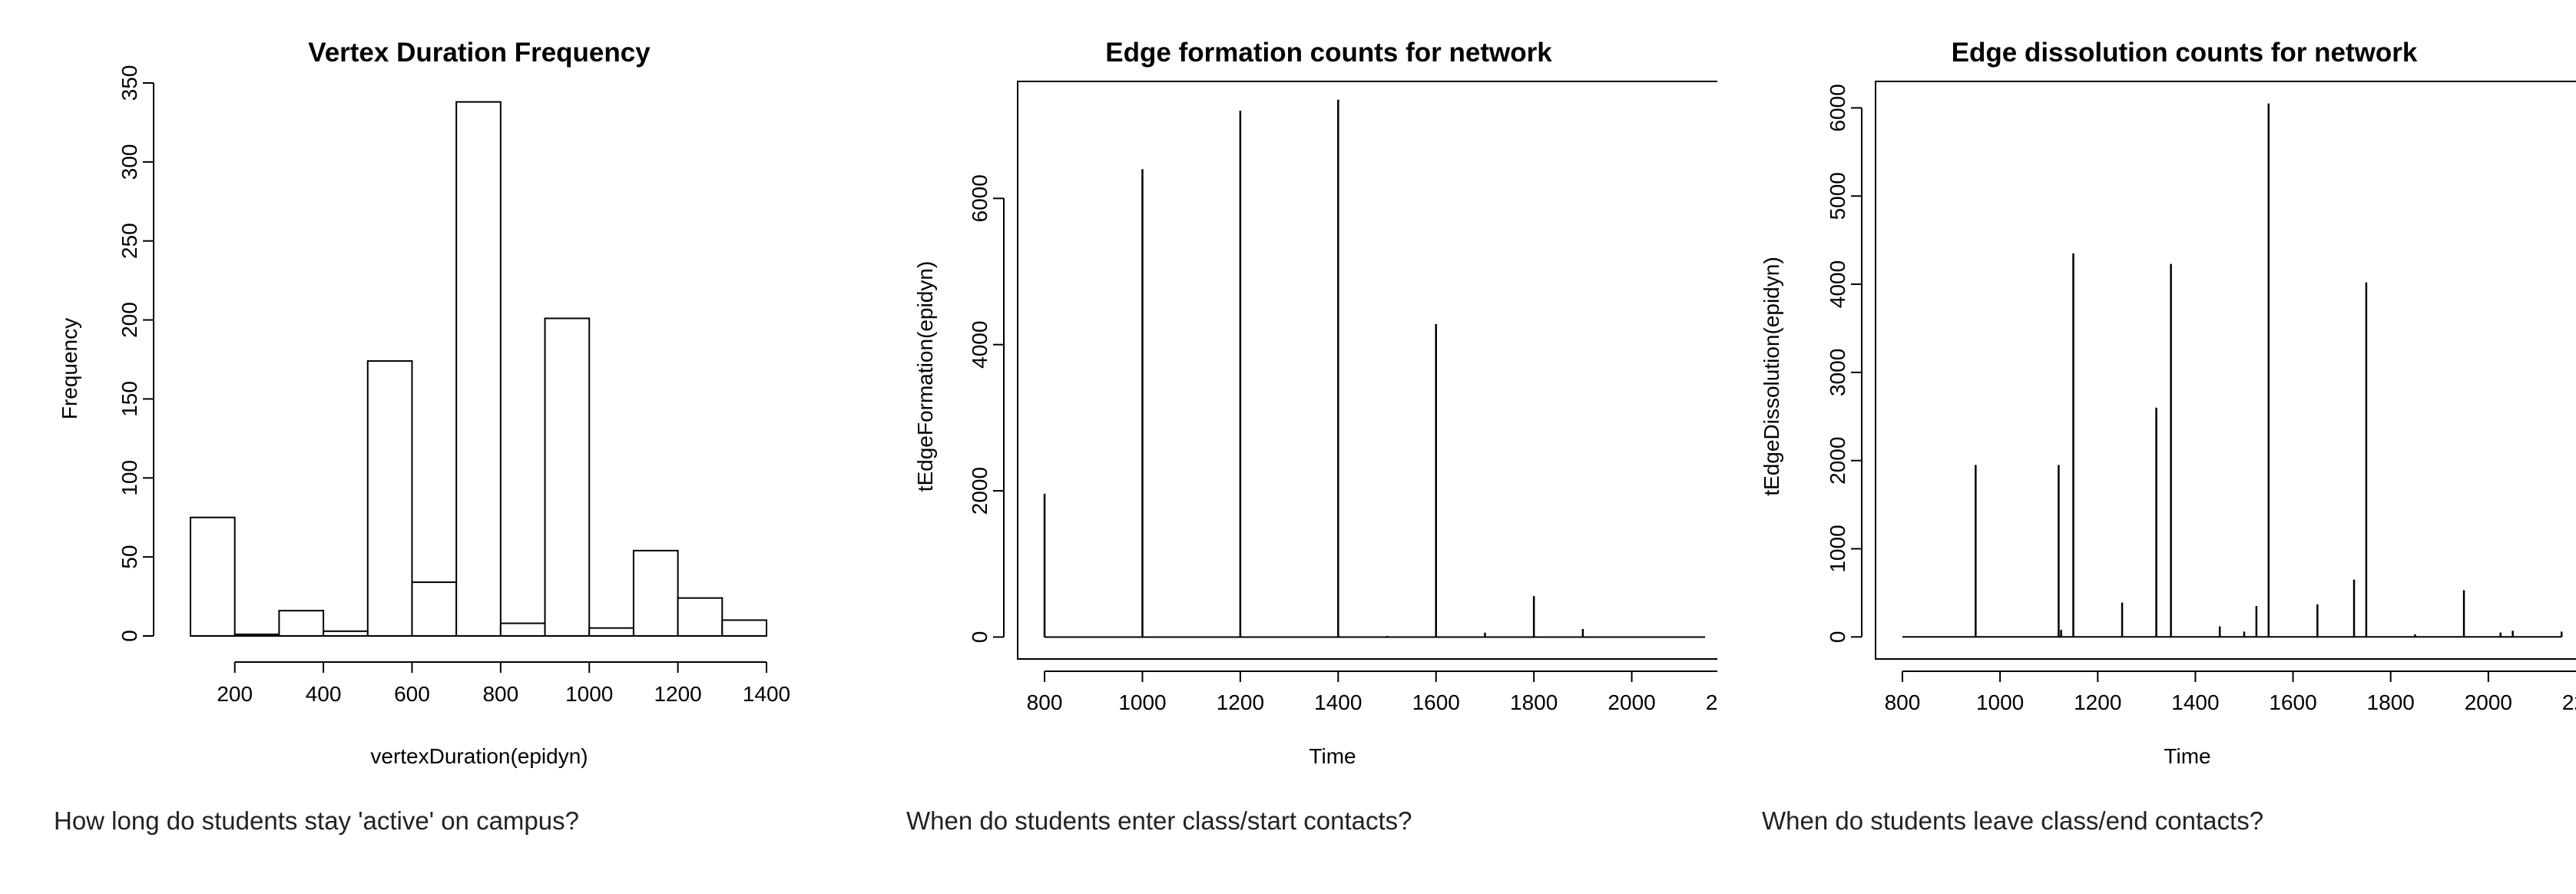 The height and width of the screenshot is (894, 2576). I want to click on chart-title: Edge dissolution counts for network, so click(2185, 53).